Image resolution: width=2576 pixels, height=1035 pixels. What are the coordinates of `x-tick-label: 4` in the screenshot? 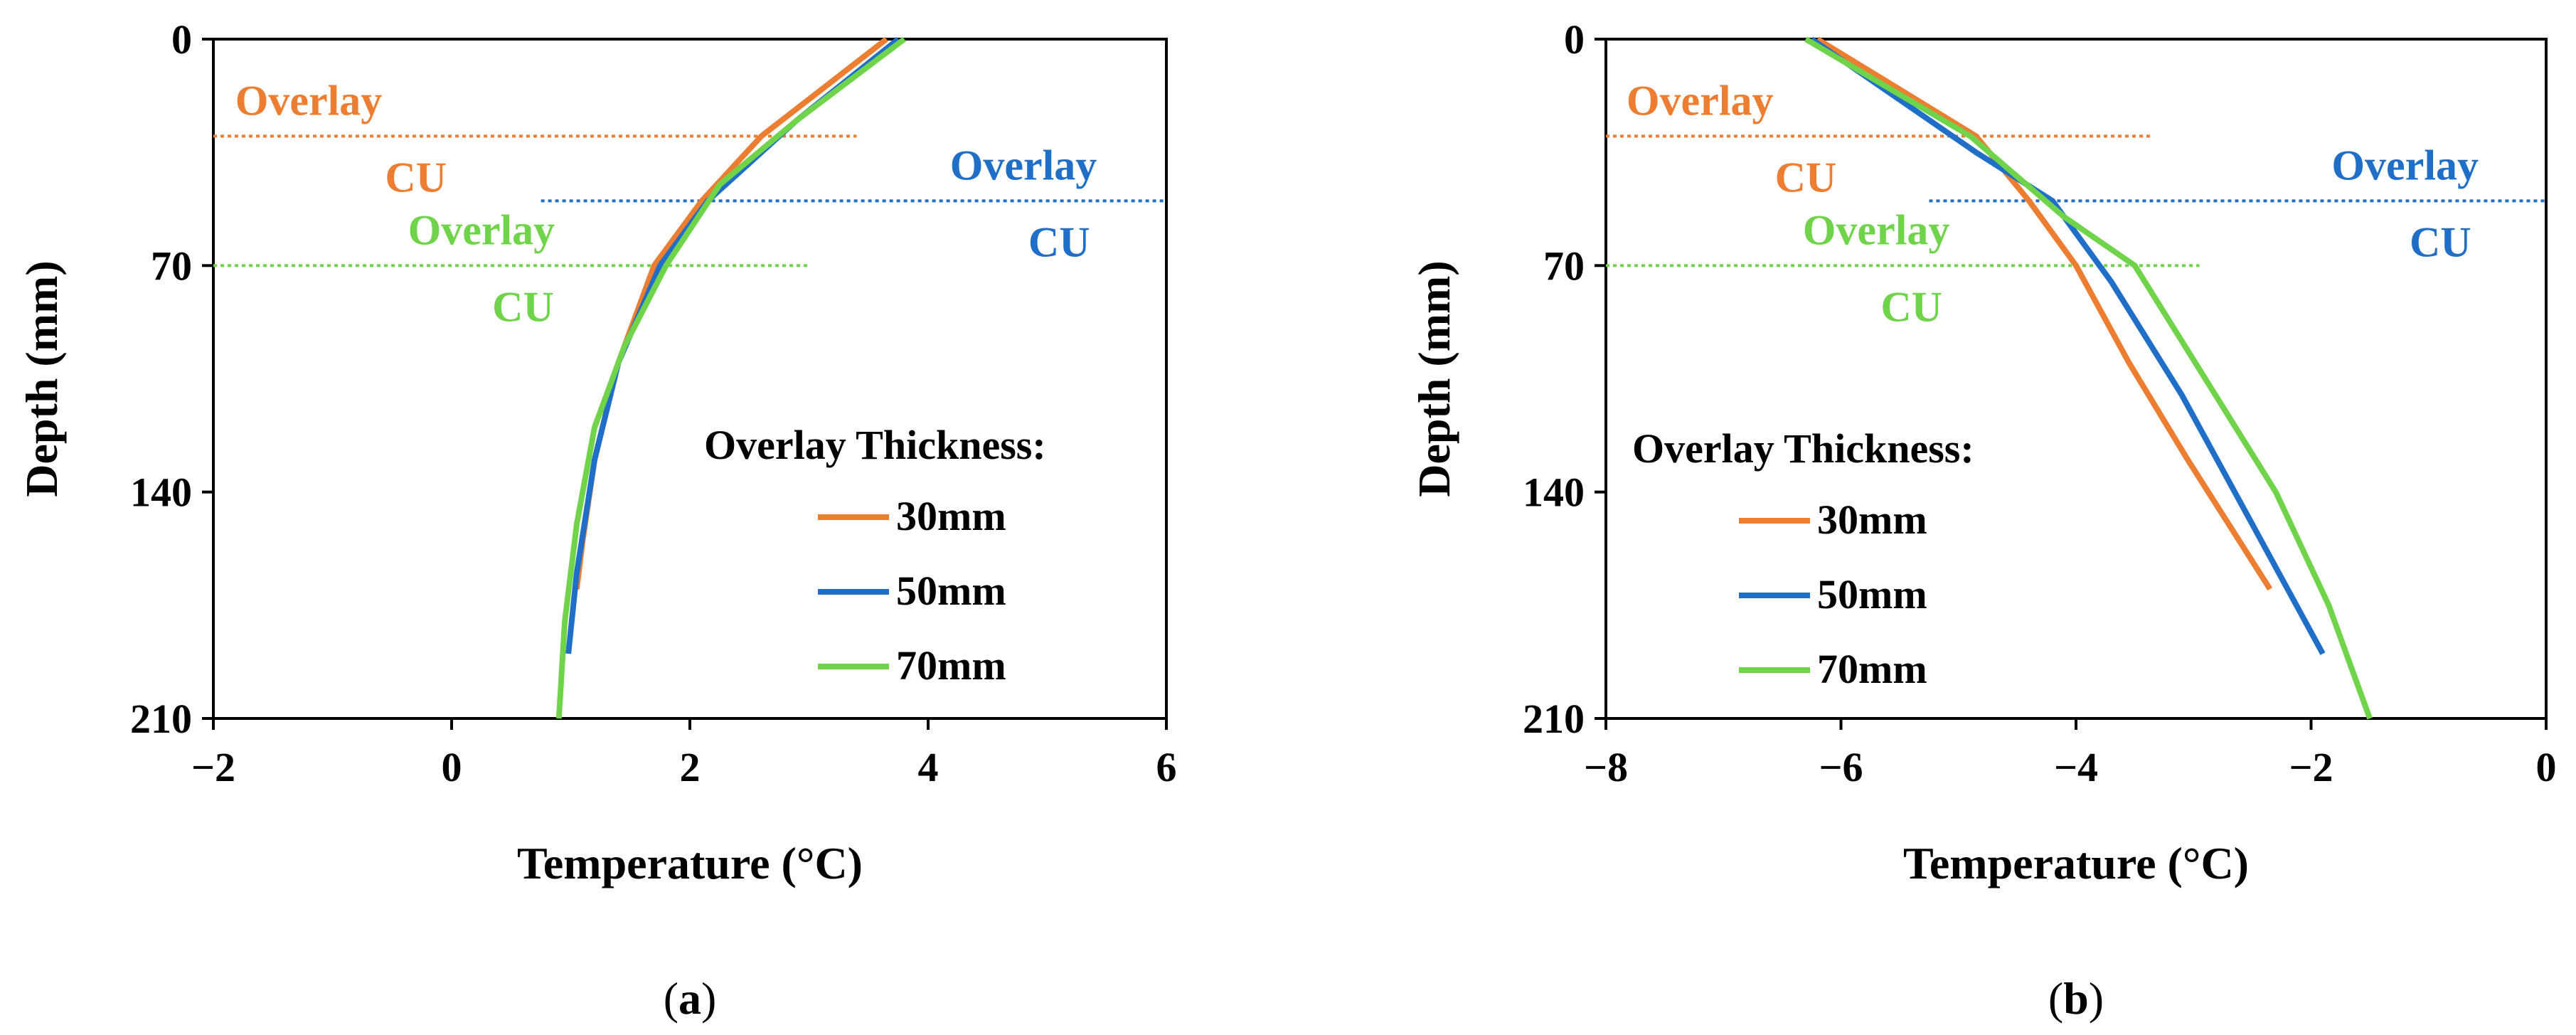 It's located at (928, 767).